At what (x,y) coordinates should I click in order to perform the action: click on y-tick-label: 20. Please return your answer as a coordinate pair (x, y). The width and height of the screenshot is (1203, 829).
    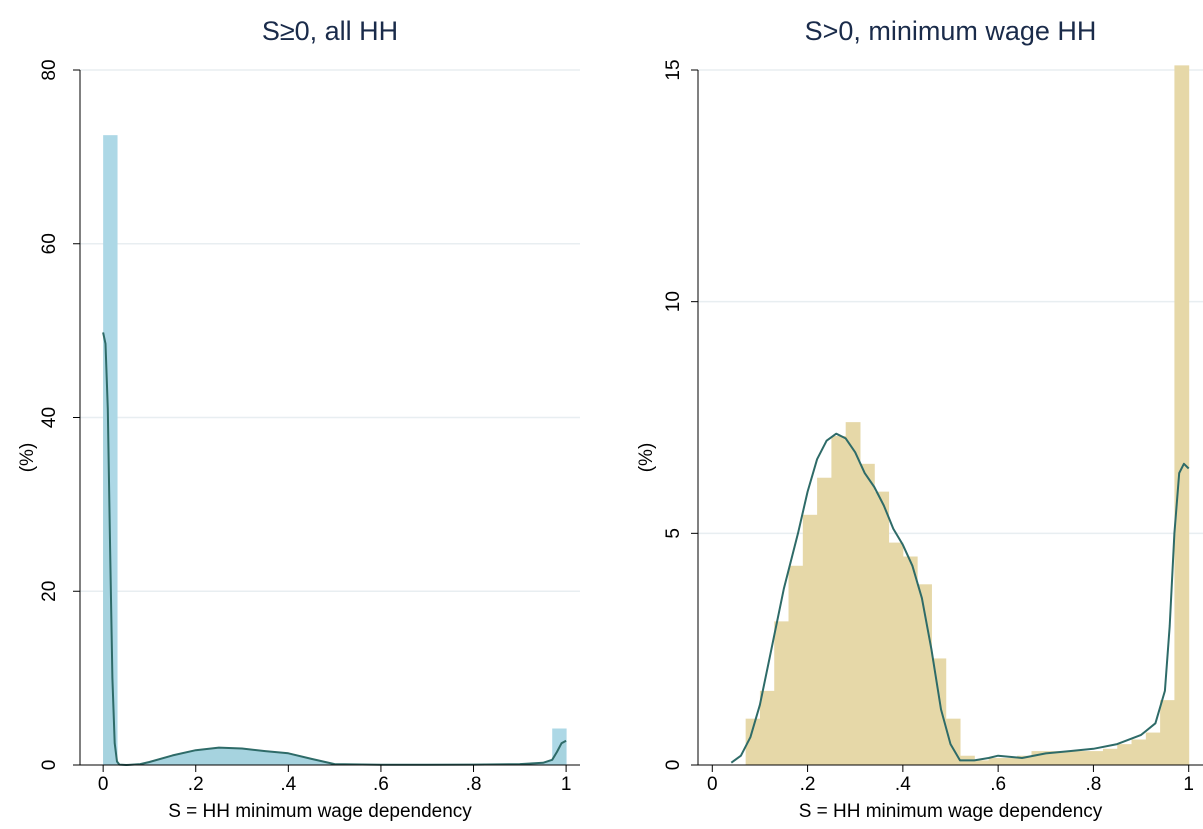
    Looking at the image, I should click on (49, 591).